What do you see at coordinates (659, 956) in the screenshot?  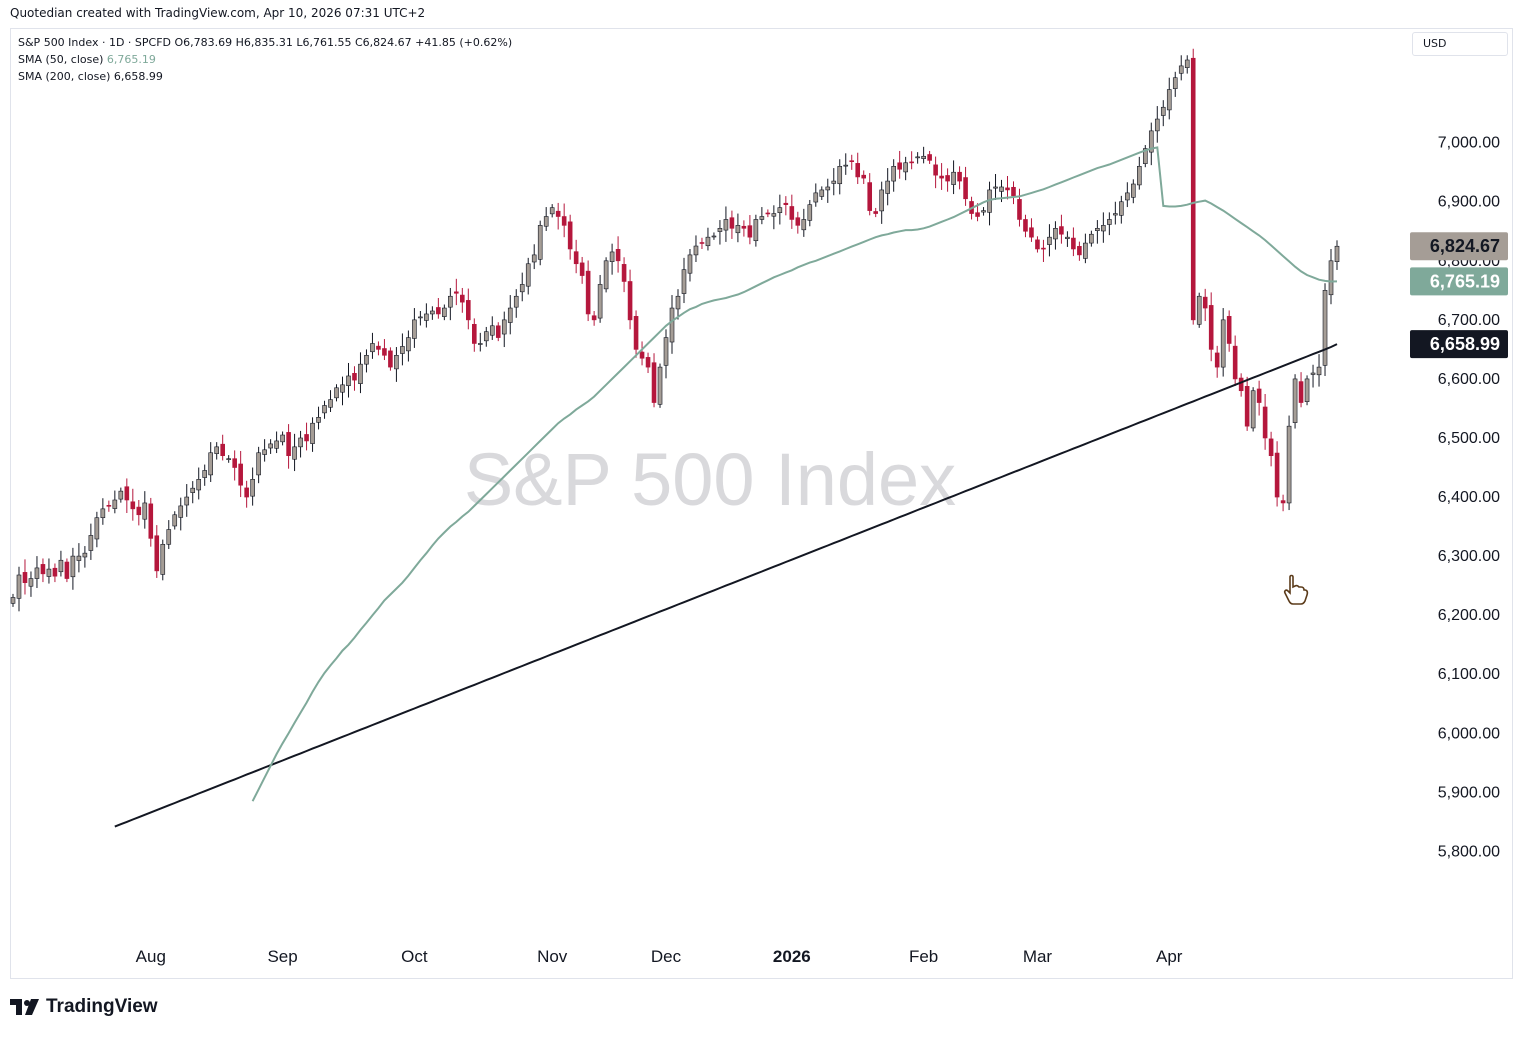 I see `time-axis: Aug Sep Oct Nov Dec 2026 Feb Mar Apr` at bounding box center [659, 956].